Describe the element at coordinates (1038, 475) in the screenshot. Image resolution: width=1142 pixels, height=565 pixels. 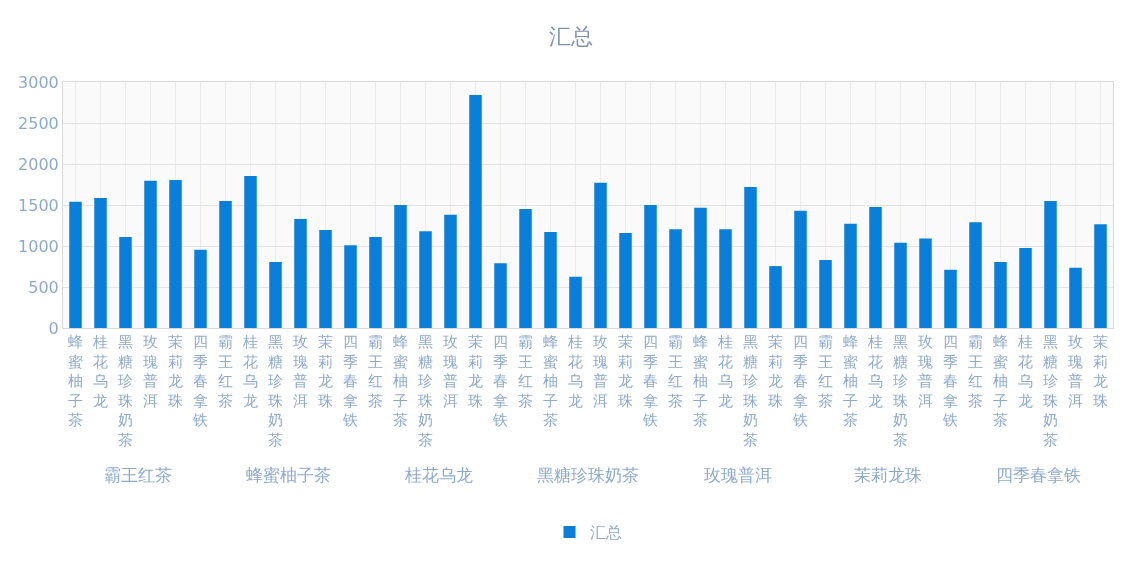
I see `text: 四季春拿铁` at that location.